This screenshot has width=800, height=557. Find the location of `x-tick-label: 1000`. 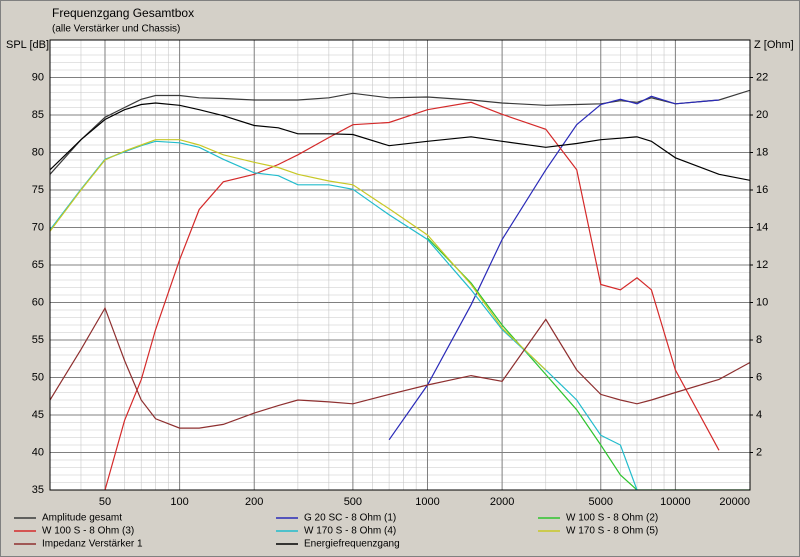

x-tick-label: 1000 is located at coordinates (427, 502).